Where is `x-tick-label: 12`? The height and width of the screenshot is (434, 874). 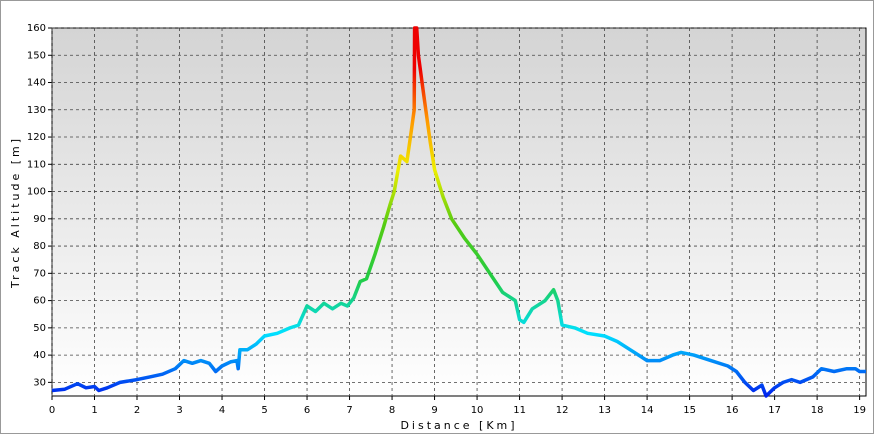
x-tick-label: 12 is located at coordinates (562, 410).